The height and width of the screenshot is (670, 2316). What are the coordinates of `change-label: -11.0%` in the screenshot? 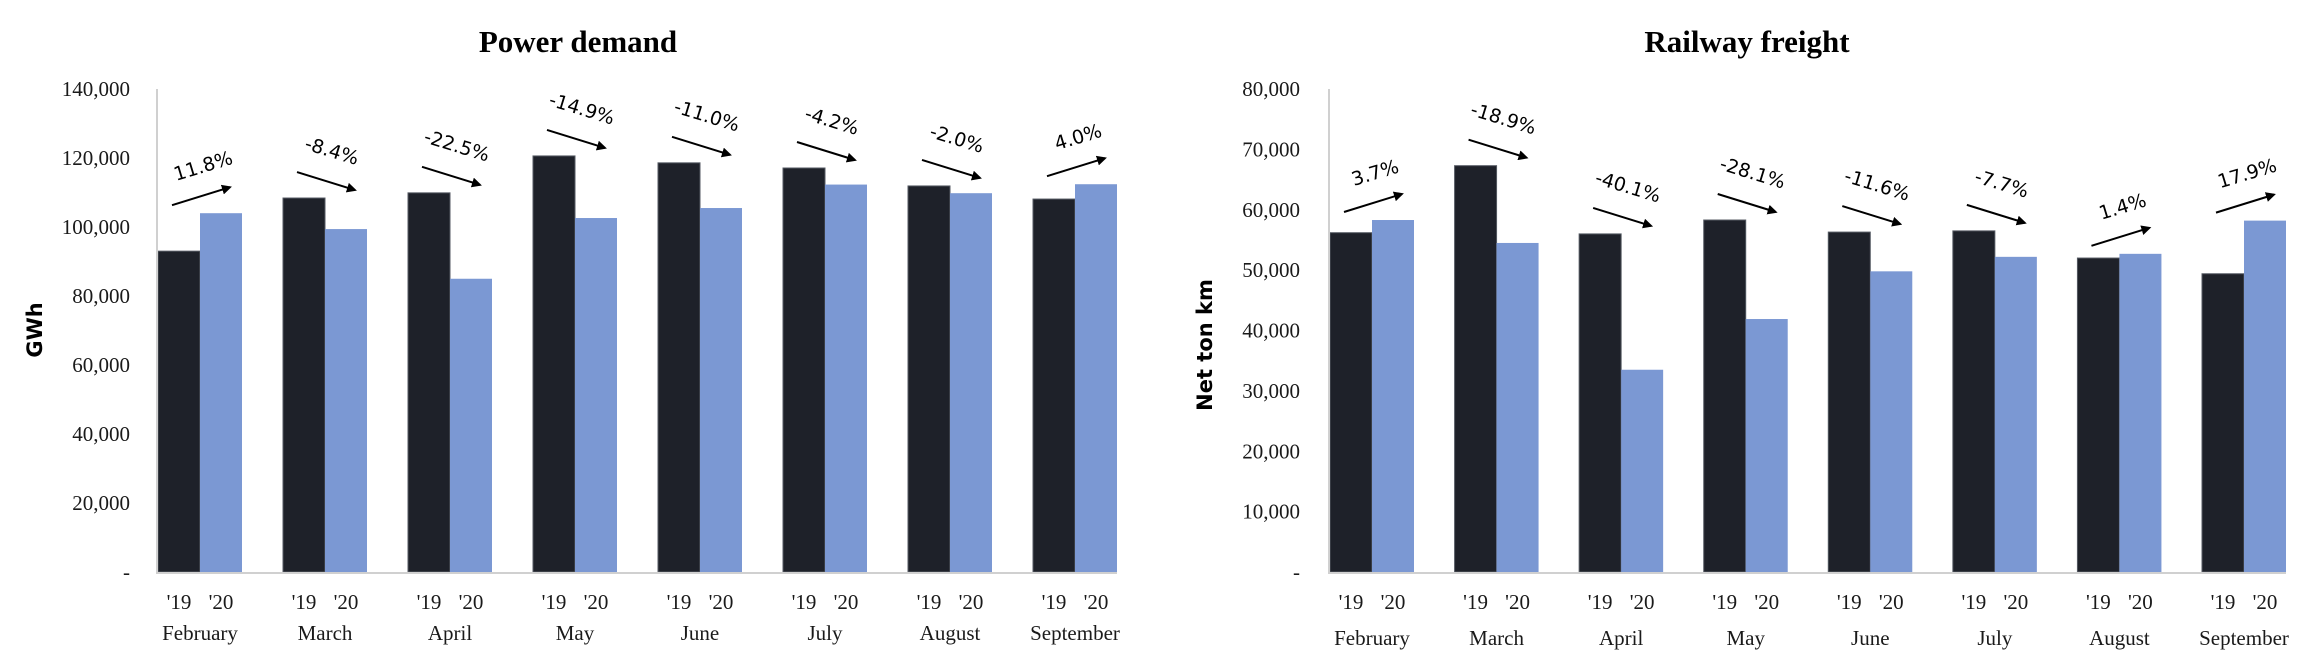 It's located at (706, 116).